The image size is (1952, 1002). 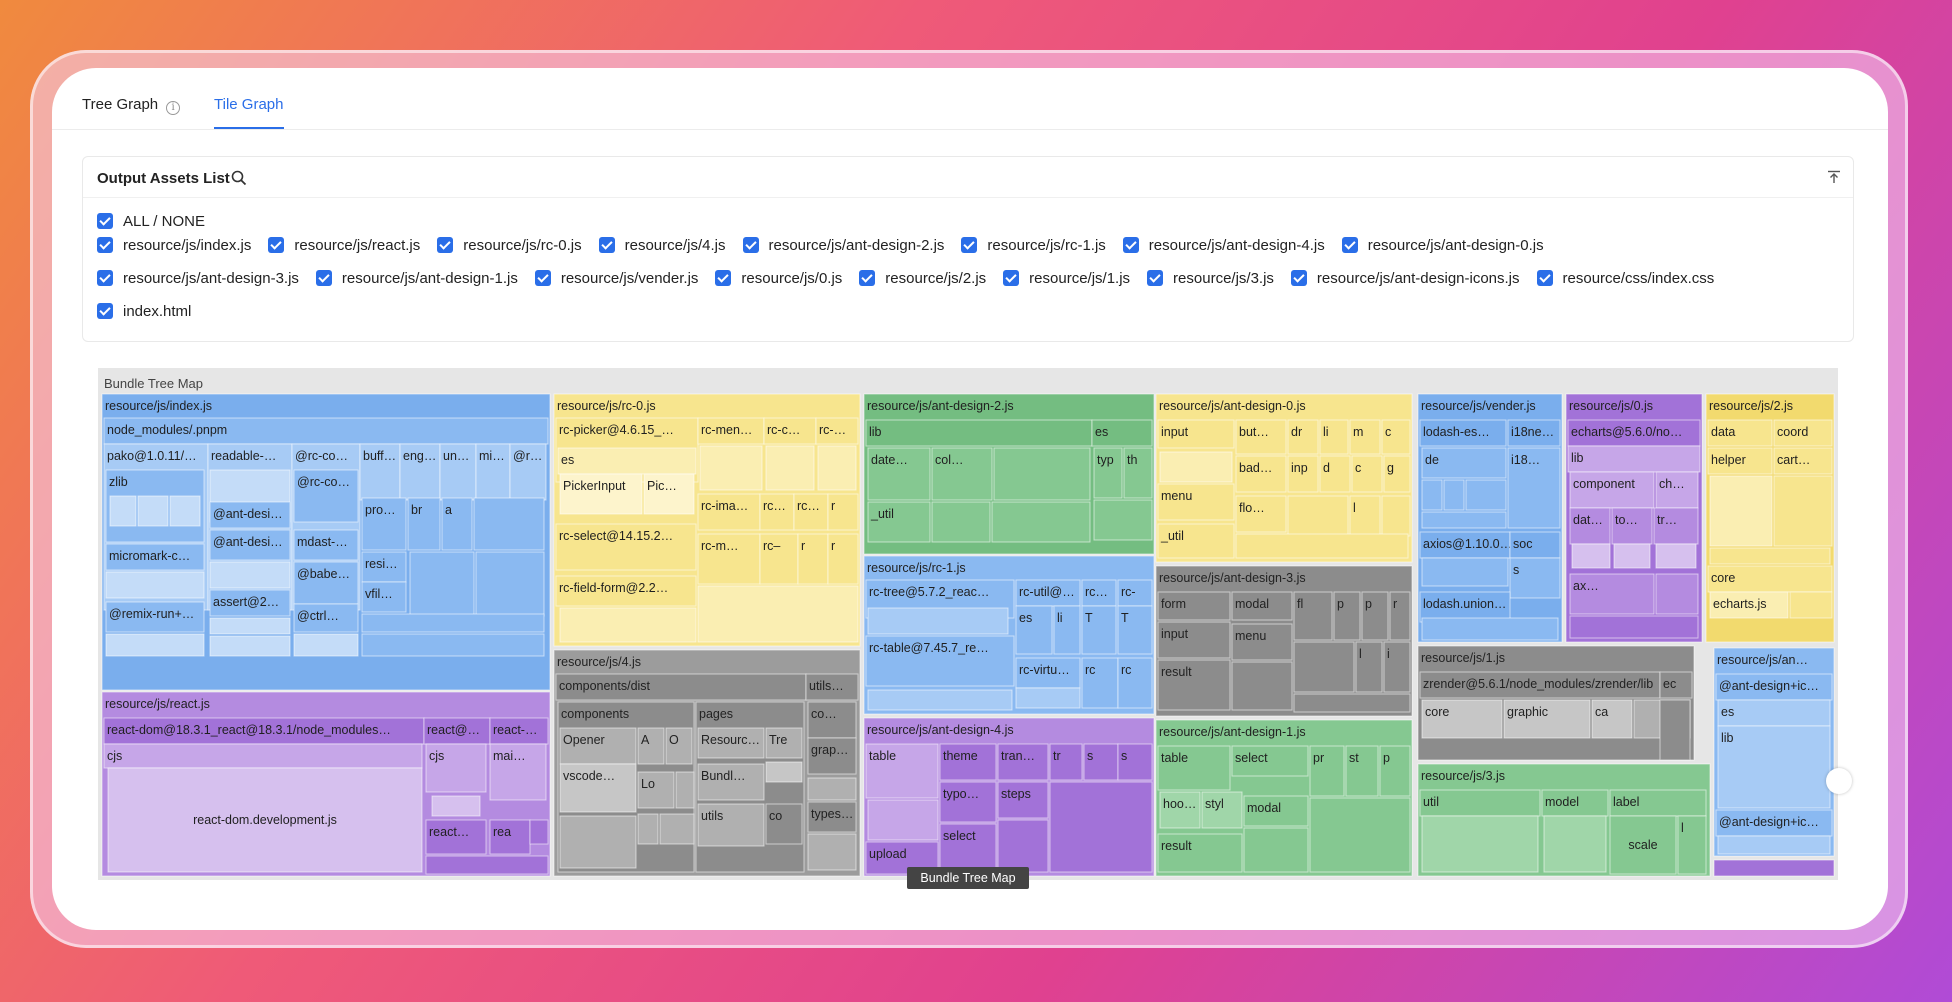 I want to click on checkbox-all-none: ALL / NONE, so click(x=151, y=221).